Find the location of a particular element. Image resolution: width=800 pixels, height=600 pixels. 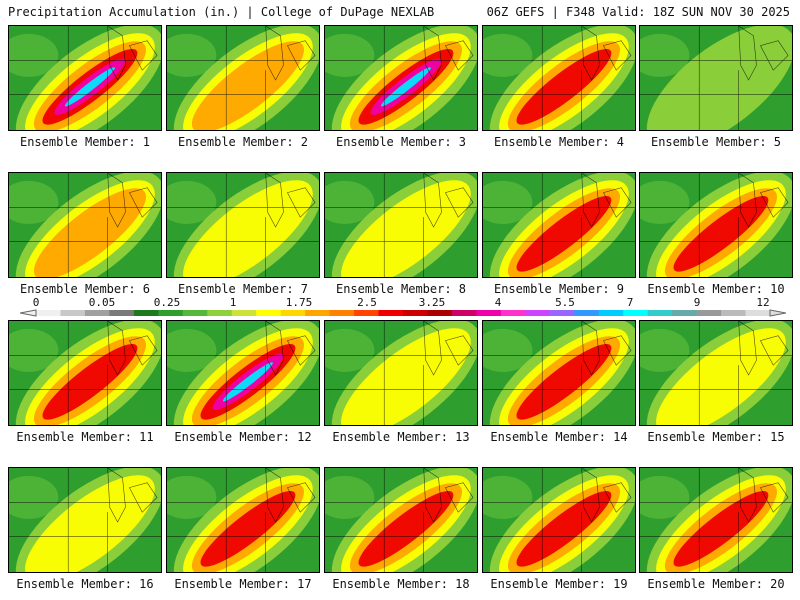

member-label: Ensemble Member: 14 is located at coordinates (559, 437).